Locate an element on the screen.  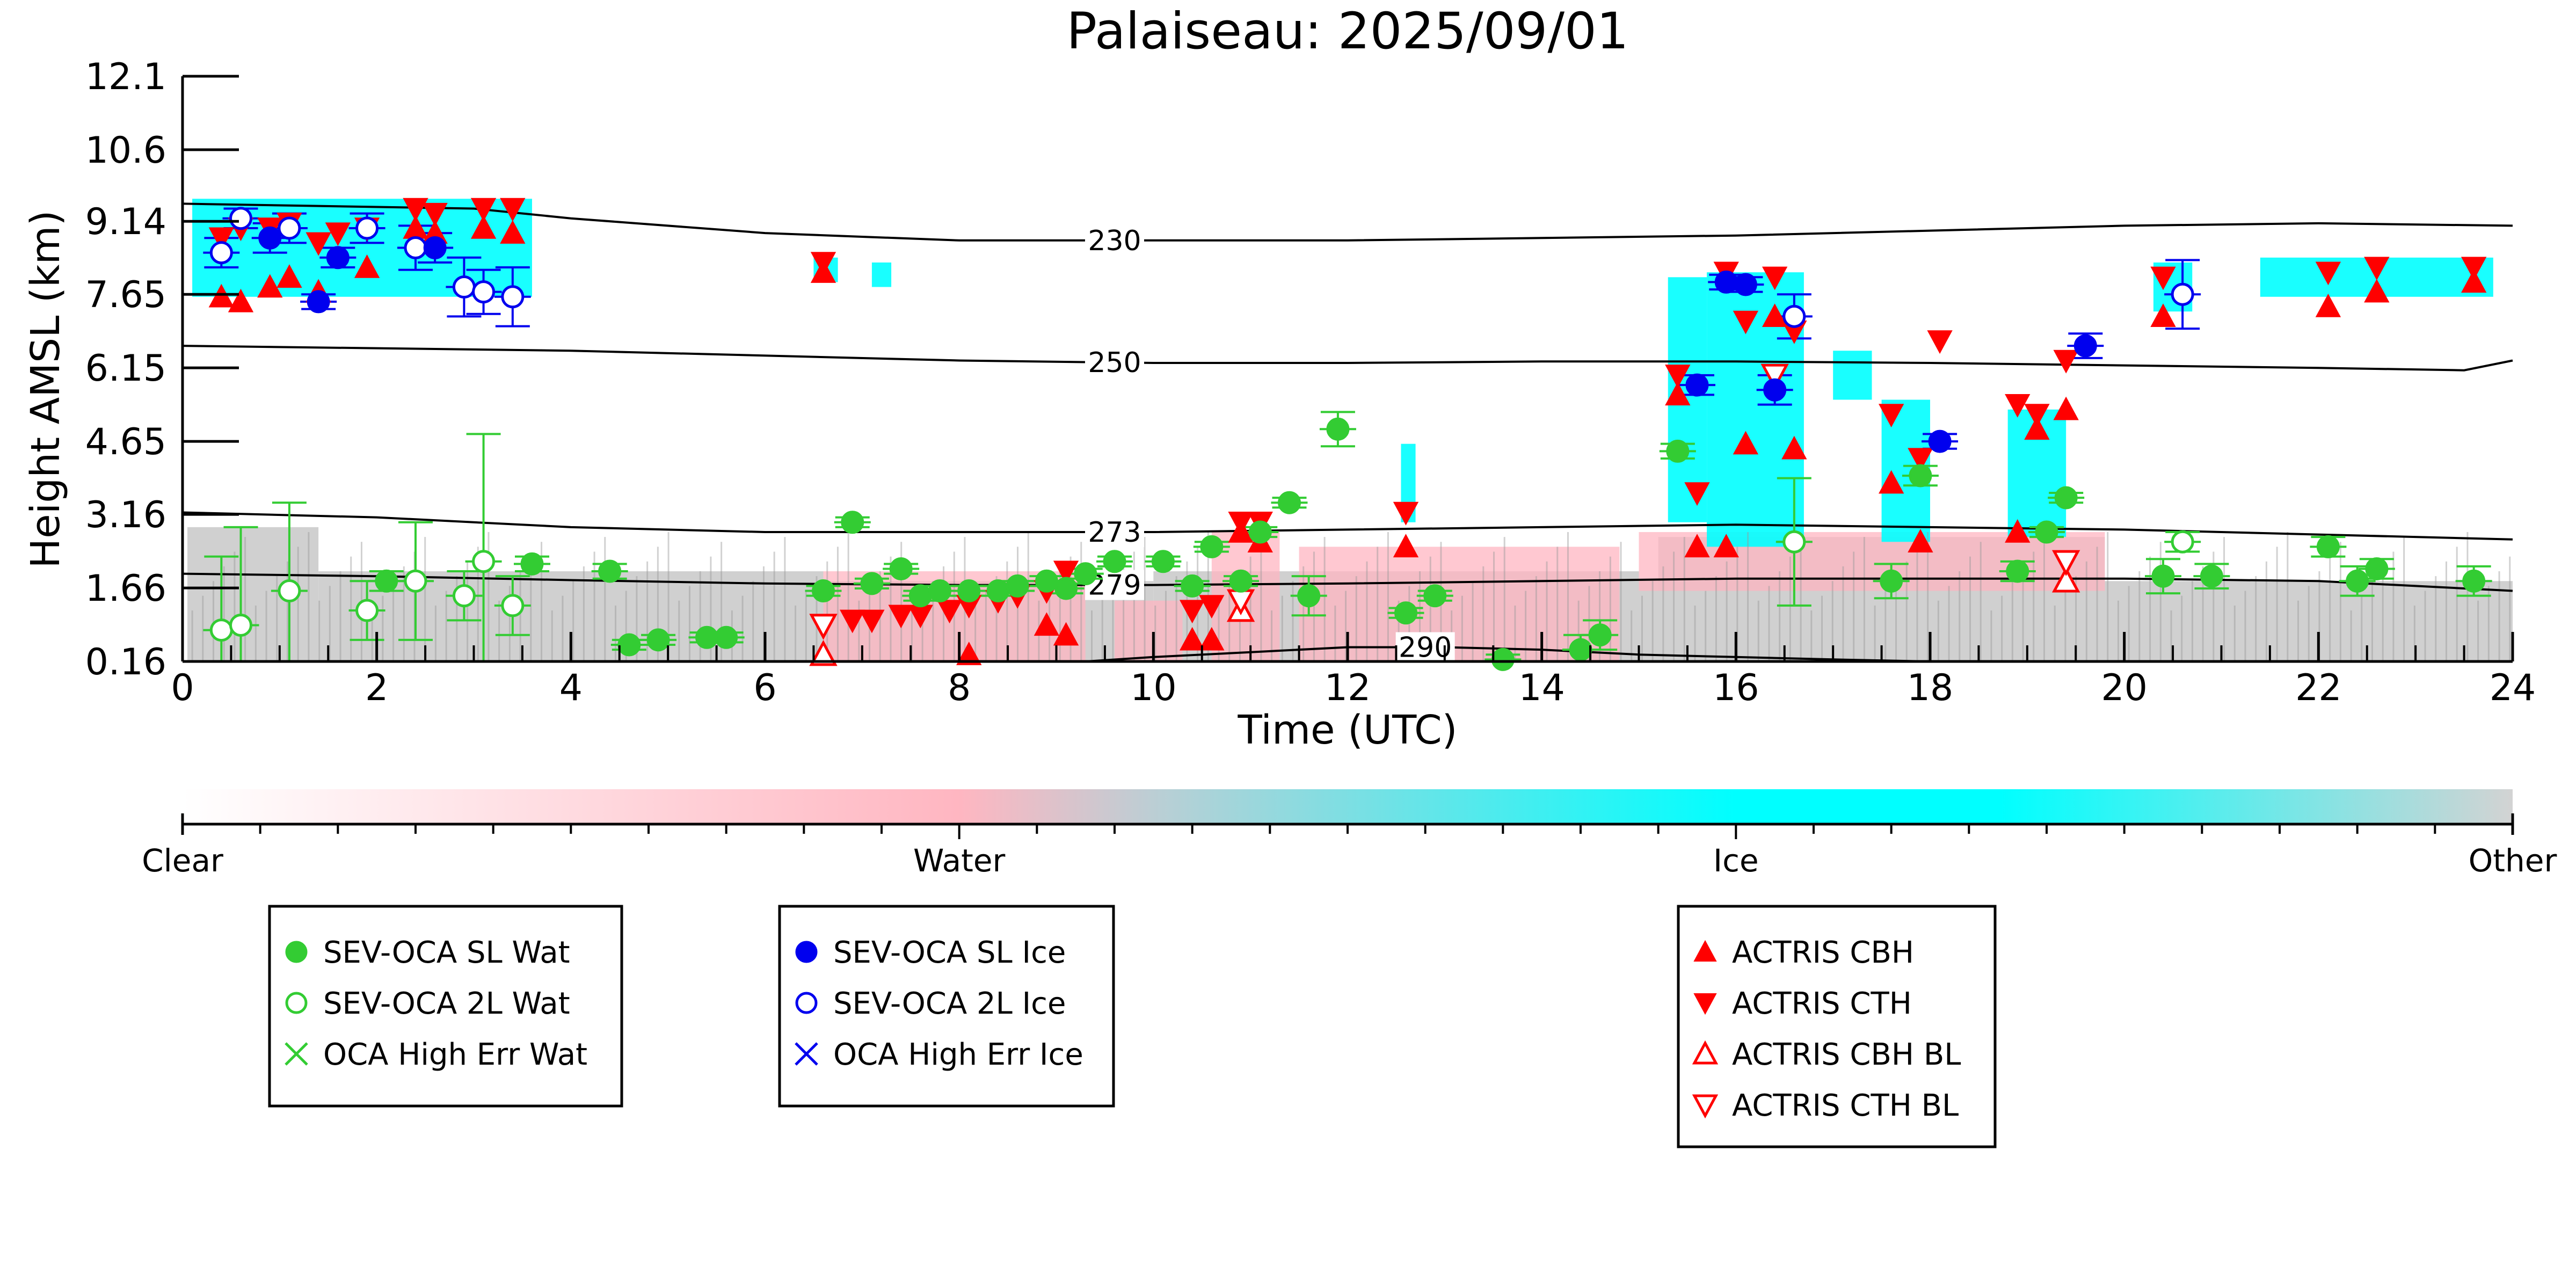
isotherm-label-bg is located at coordinates (1114, 240).